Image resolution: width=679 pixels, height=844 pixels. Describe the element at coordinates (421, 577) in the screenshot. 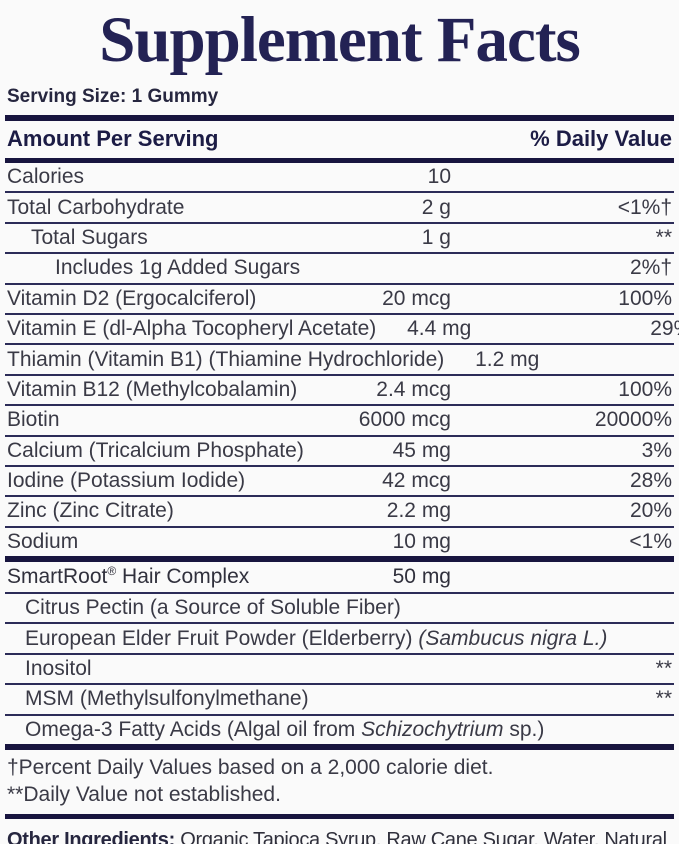

I see `complex-amount: 50 mg` at that location.